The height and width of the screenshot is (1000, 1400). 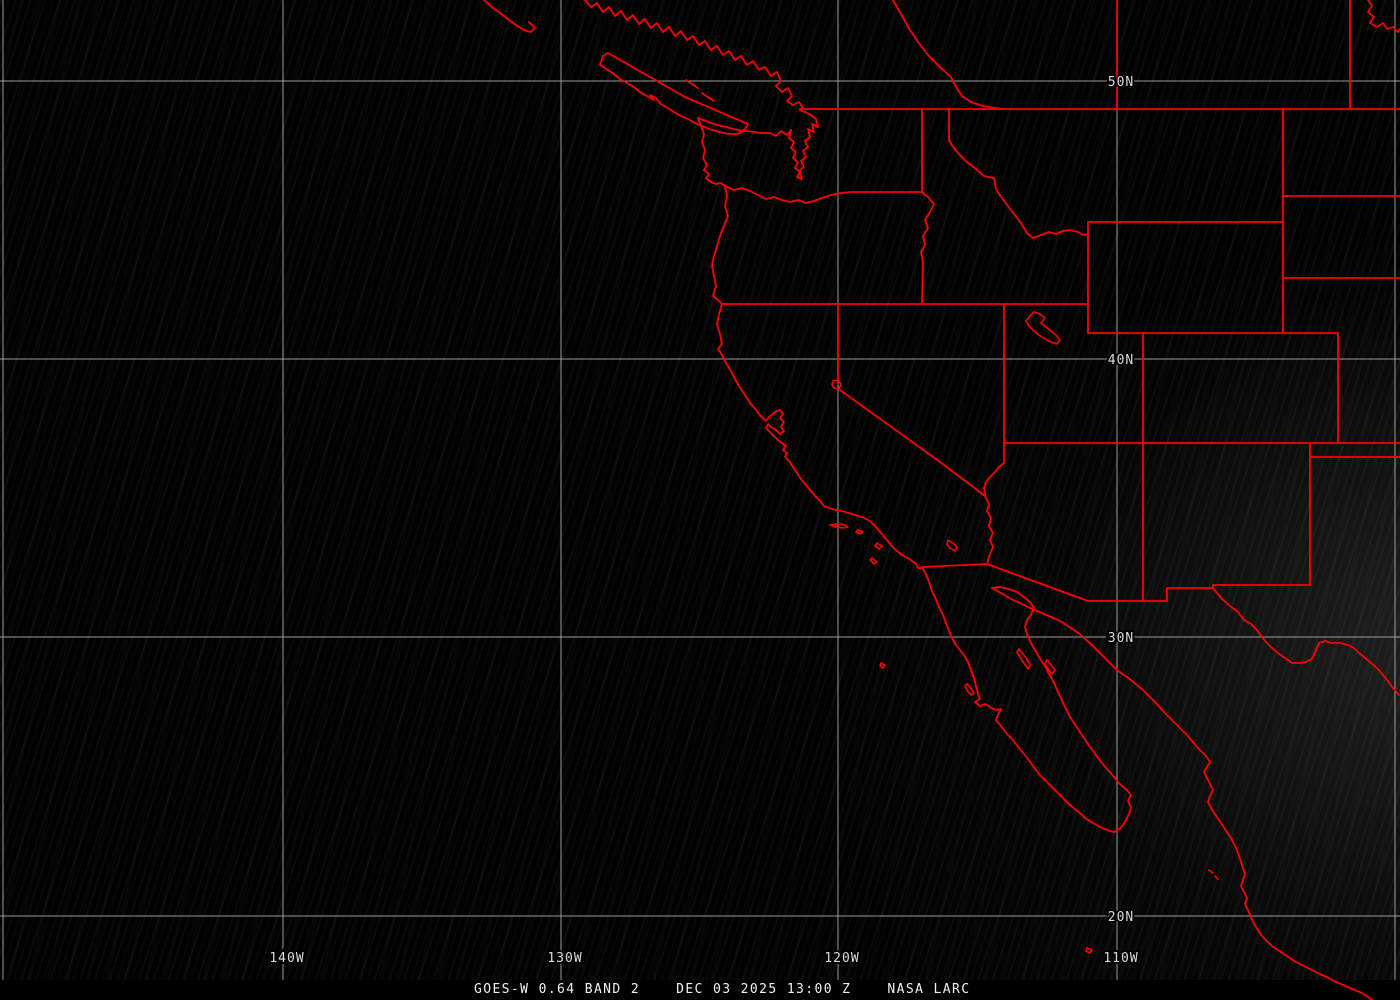 I want to click on island-channel-islands-anacapa, so click(x=859, y=532).